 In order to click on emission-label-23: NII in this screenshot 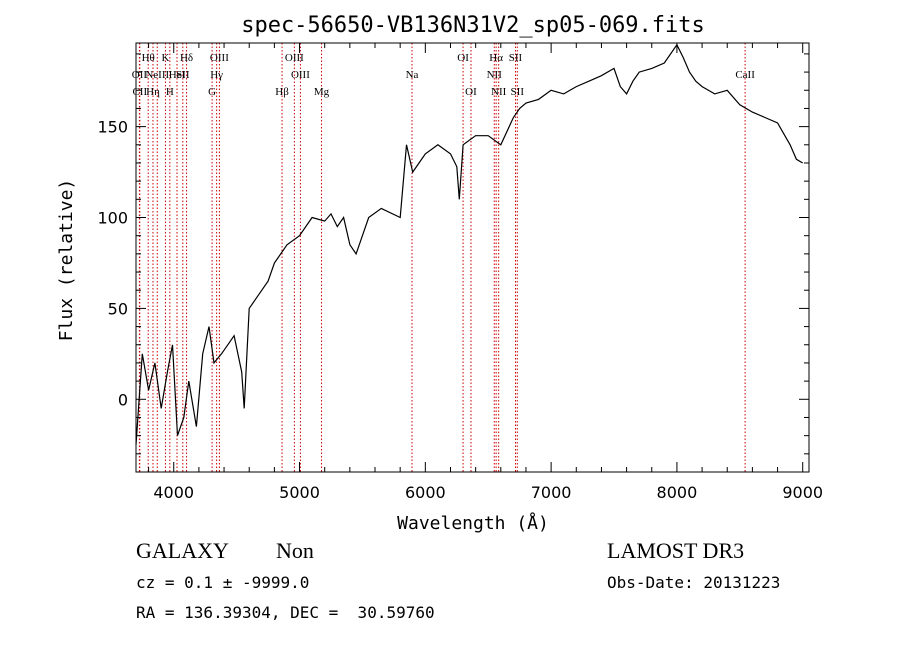, I will do `click(499, 92)`.